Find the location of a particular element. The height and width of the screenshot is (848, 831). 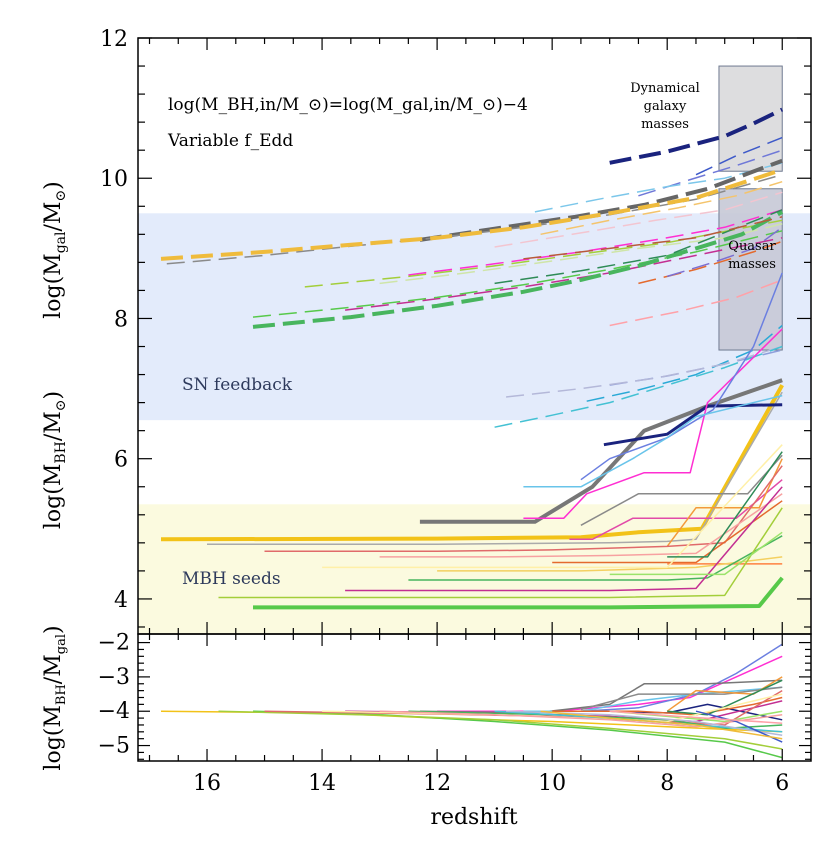

relation-text: log(M_BH,in/M_⊙)=log(M_gal,in/M_⊙)−4 is located at coordinates (348, 105).